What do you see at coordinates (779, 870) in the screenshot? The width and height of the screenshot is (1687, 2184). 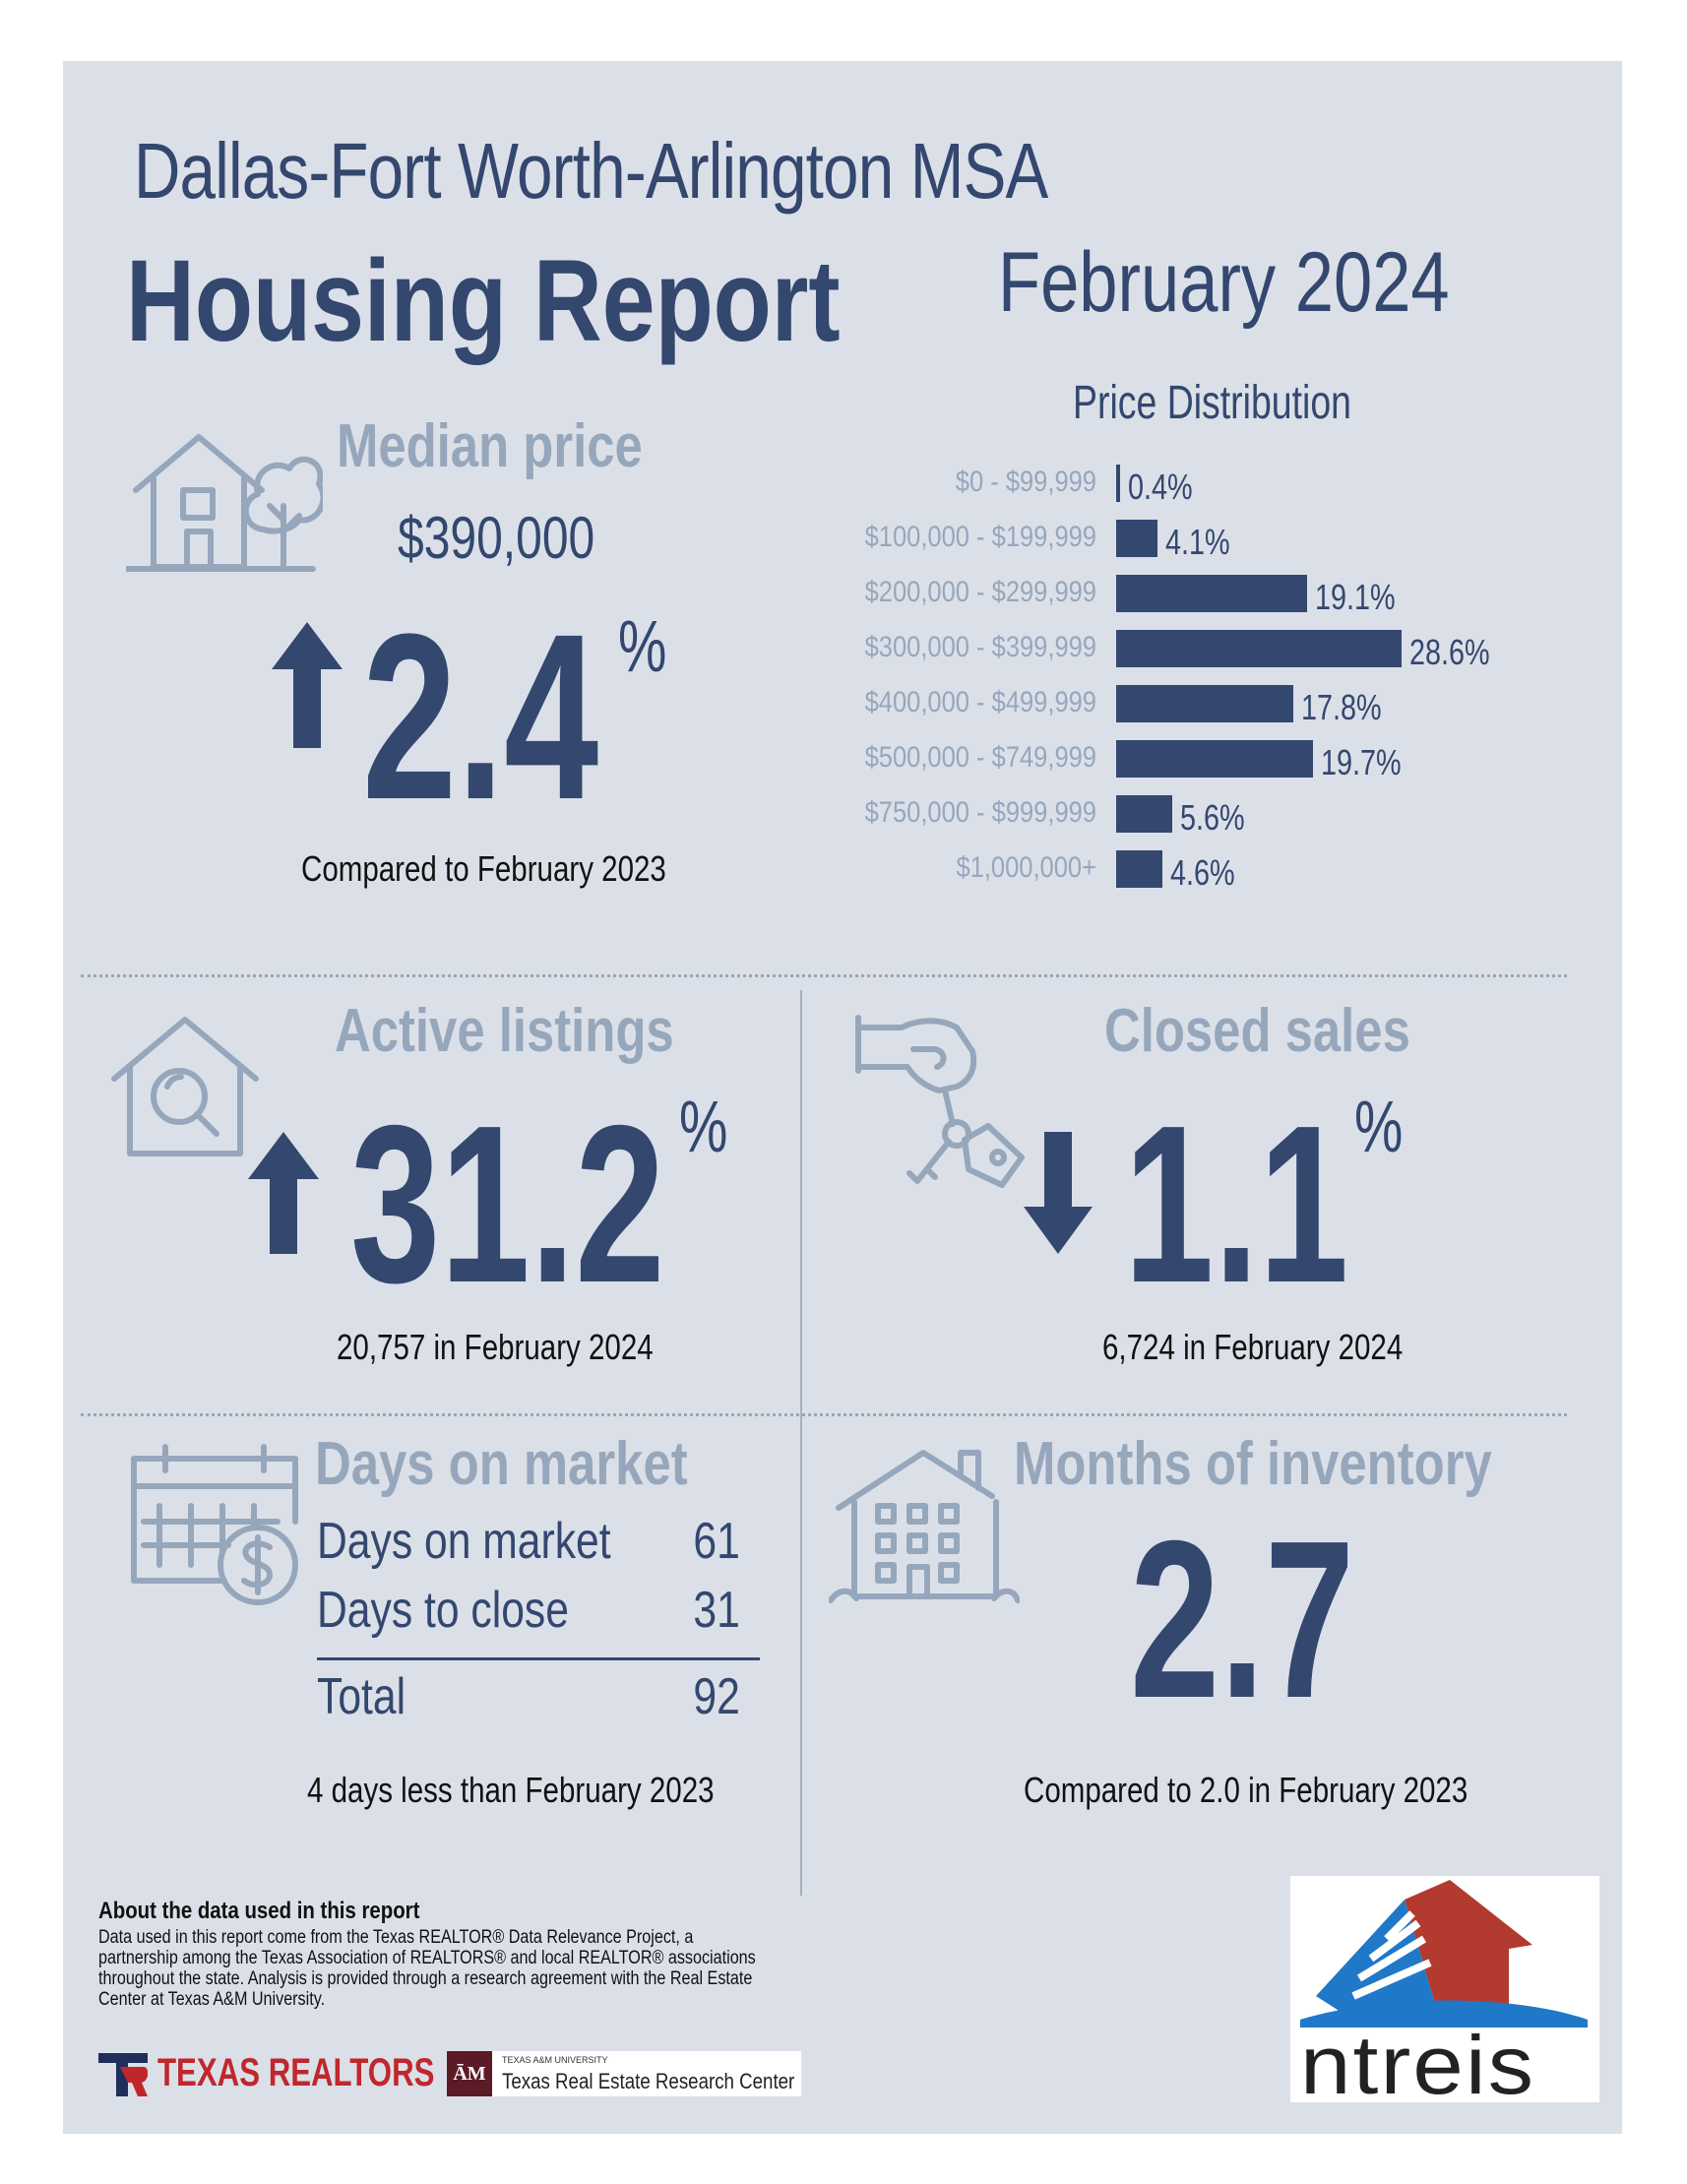 I see `price-distribution-row: $1,000,000+ 4.6%` at bounding box center [779, 870].